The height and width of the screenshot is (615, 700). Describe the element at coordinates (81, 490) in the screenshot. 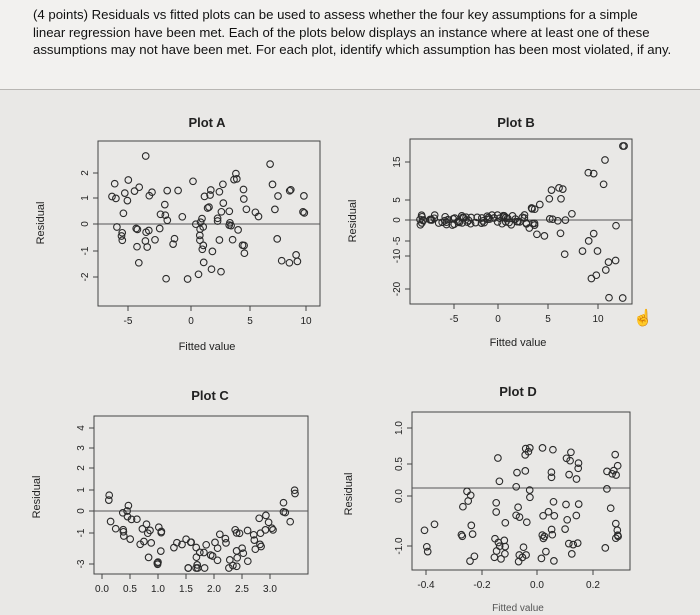

I see `y-tick-label: 1` at that location.